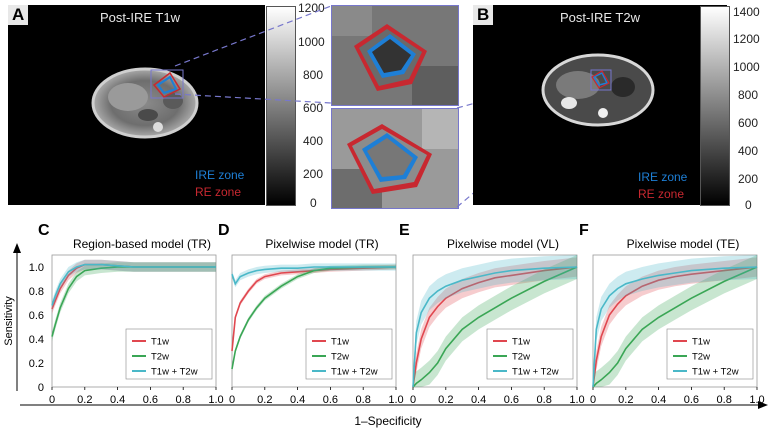 The width and height of the screenshot is (771, 429). What do you see at coordinates (321, 244) in the screenshot?
I see `chart-title: Pixelwise model (TR)` at bounding box center [321, 244].